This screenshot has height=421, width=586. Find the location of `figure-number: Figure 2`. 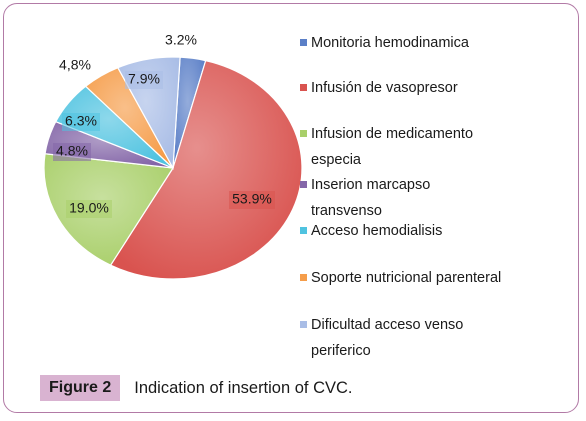

figure-number: Figure 2 is located at coordinates (80, 388).